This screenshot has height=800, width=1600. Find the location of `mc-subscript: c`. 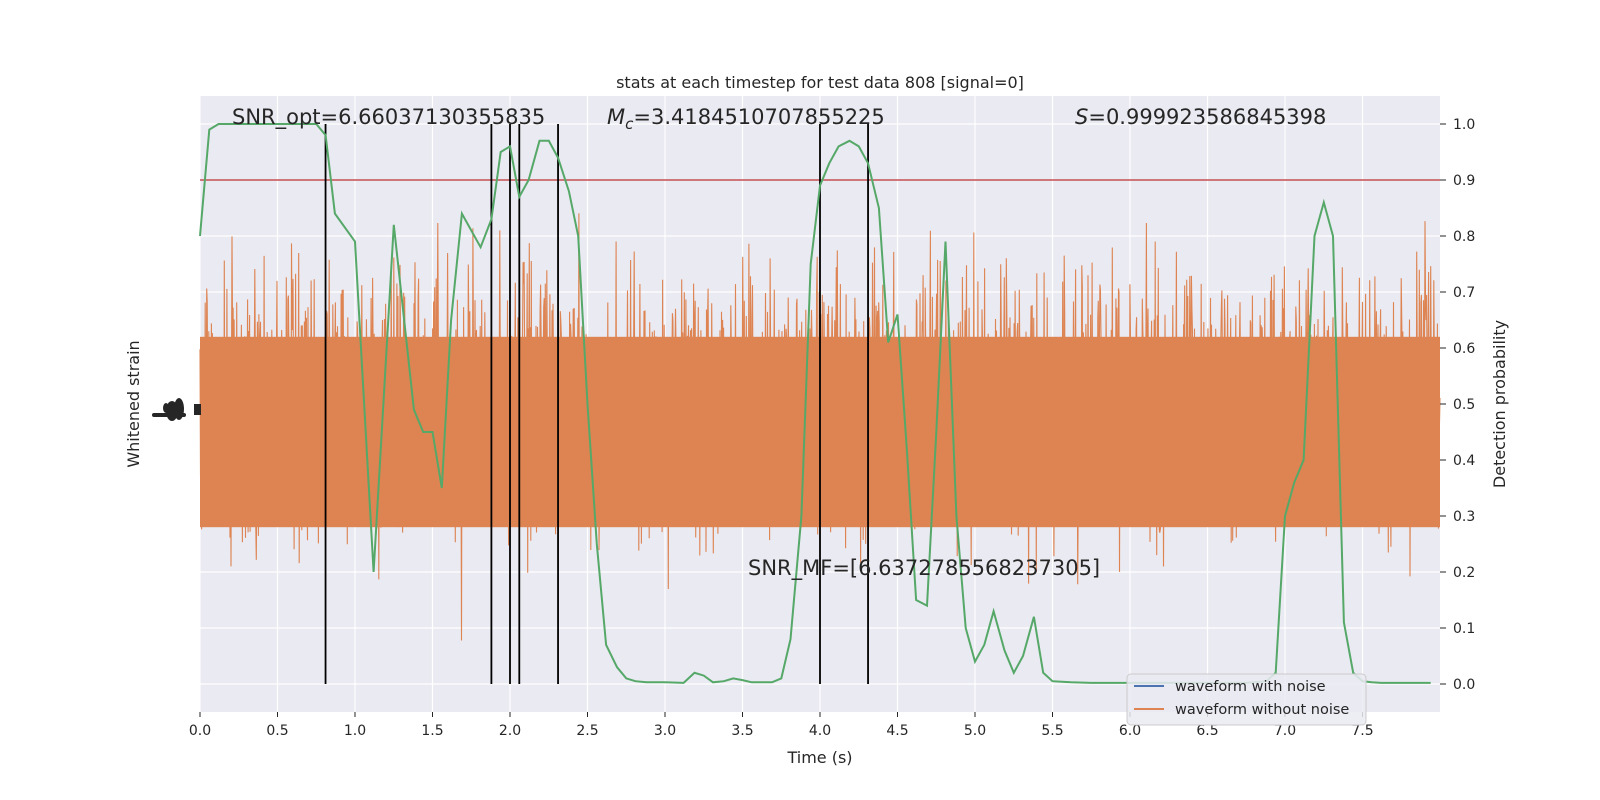

mc-subscript: c is located at coordinates (629, 124).